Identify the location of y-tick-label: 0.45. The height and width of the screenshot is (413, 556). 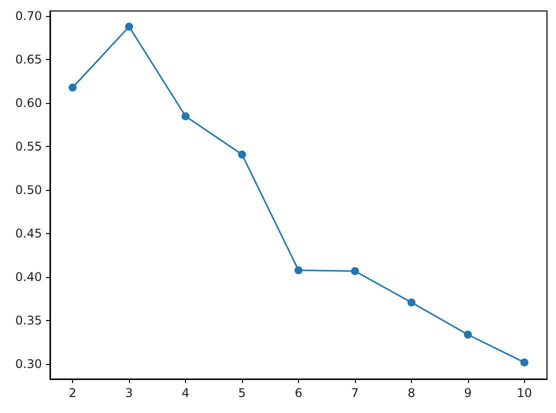
(28, 233).